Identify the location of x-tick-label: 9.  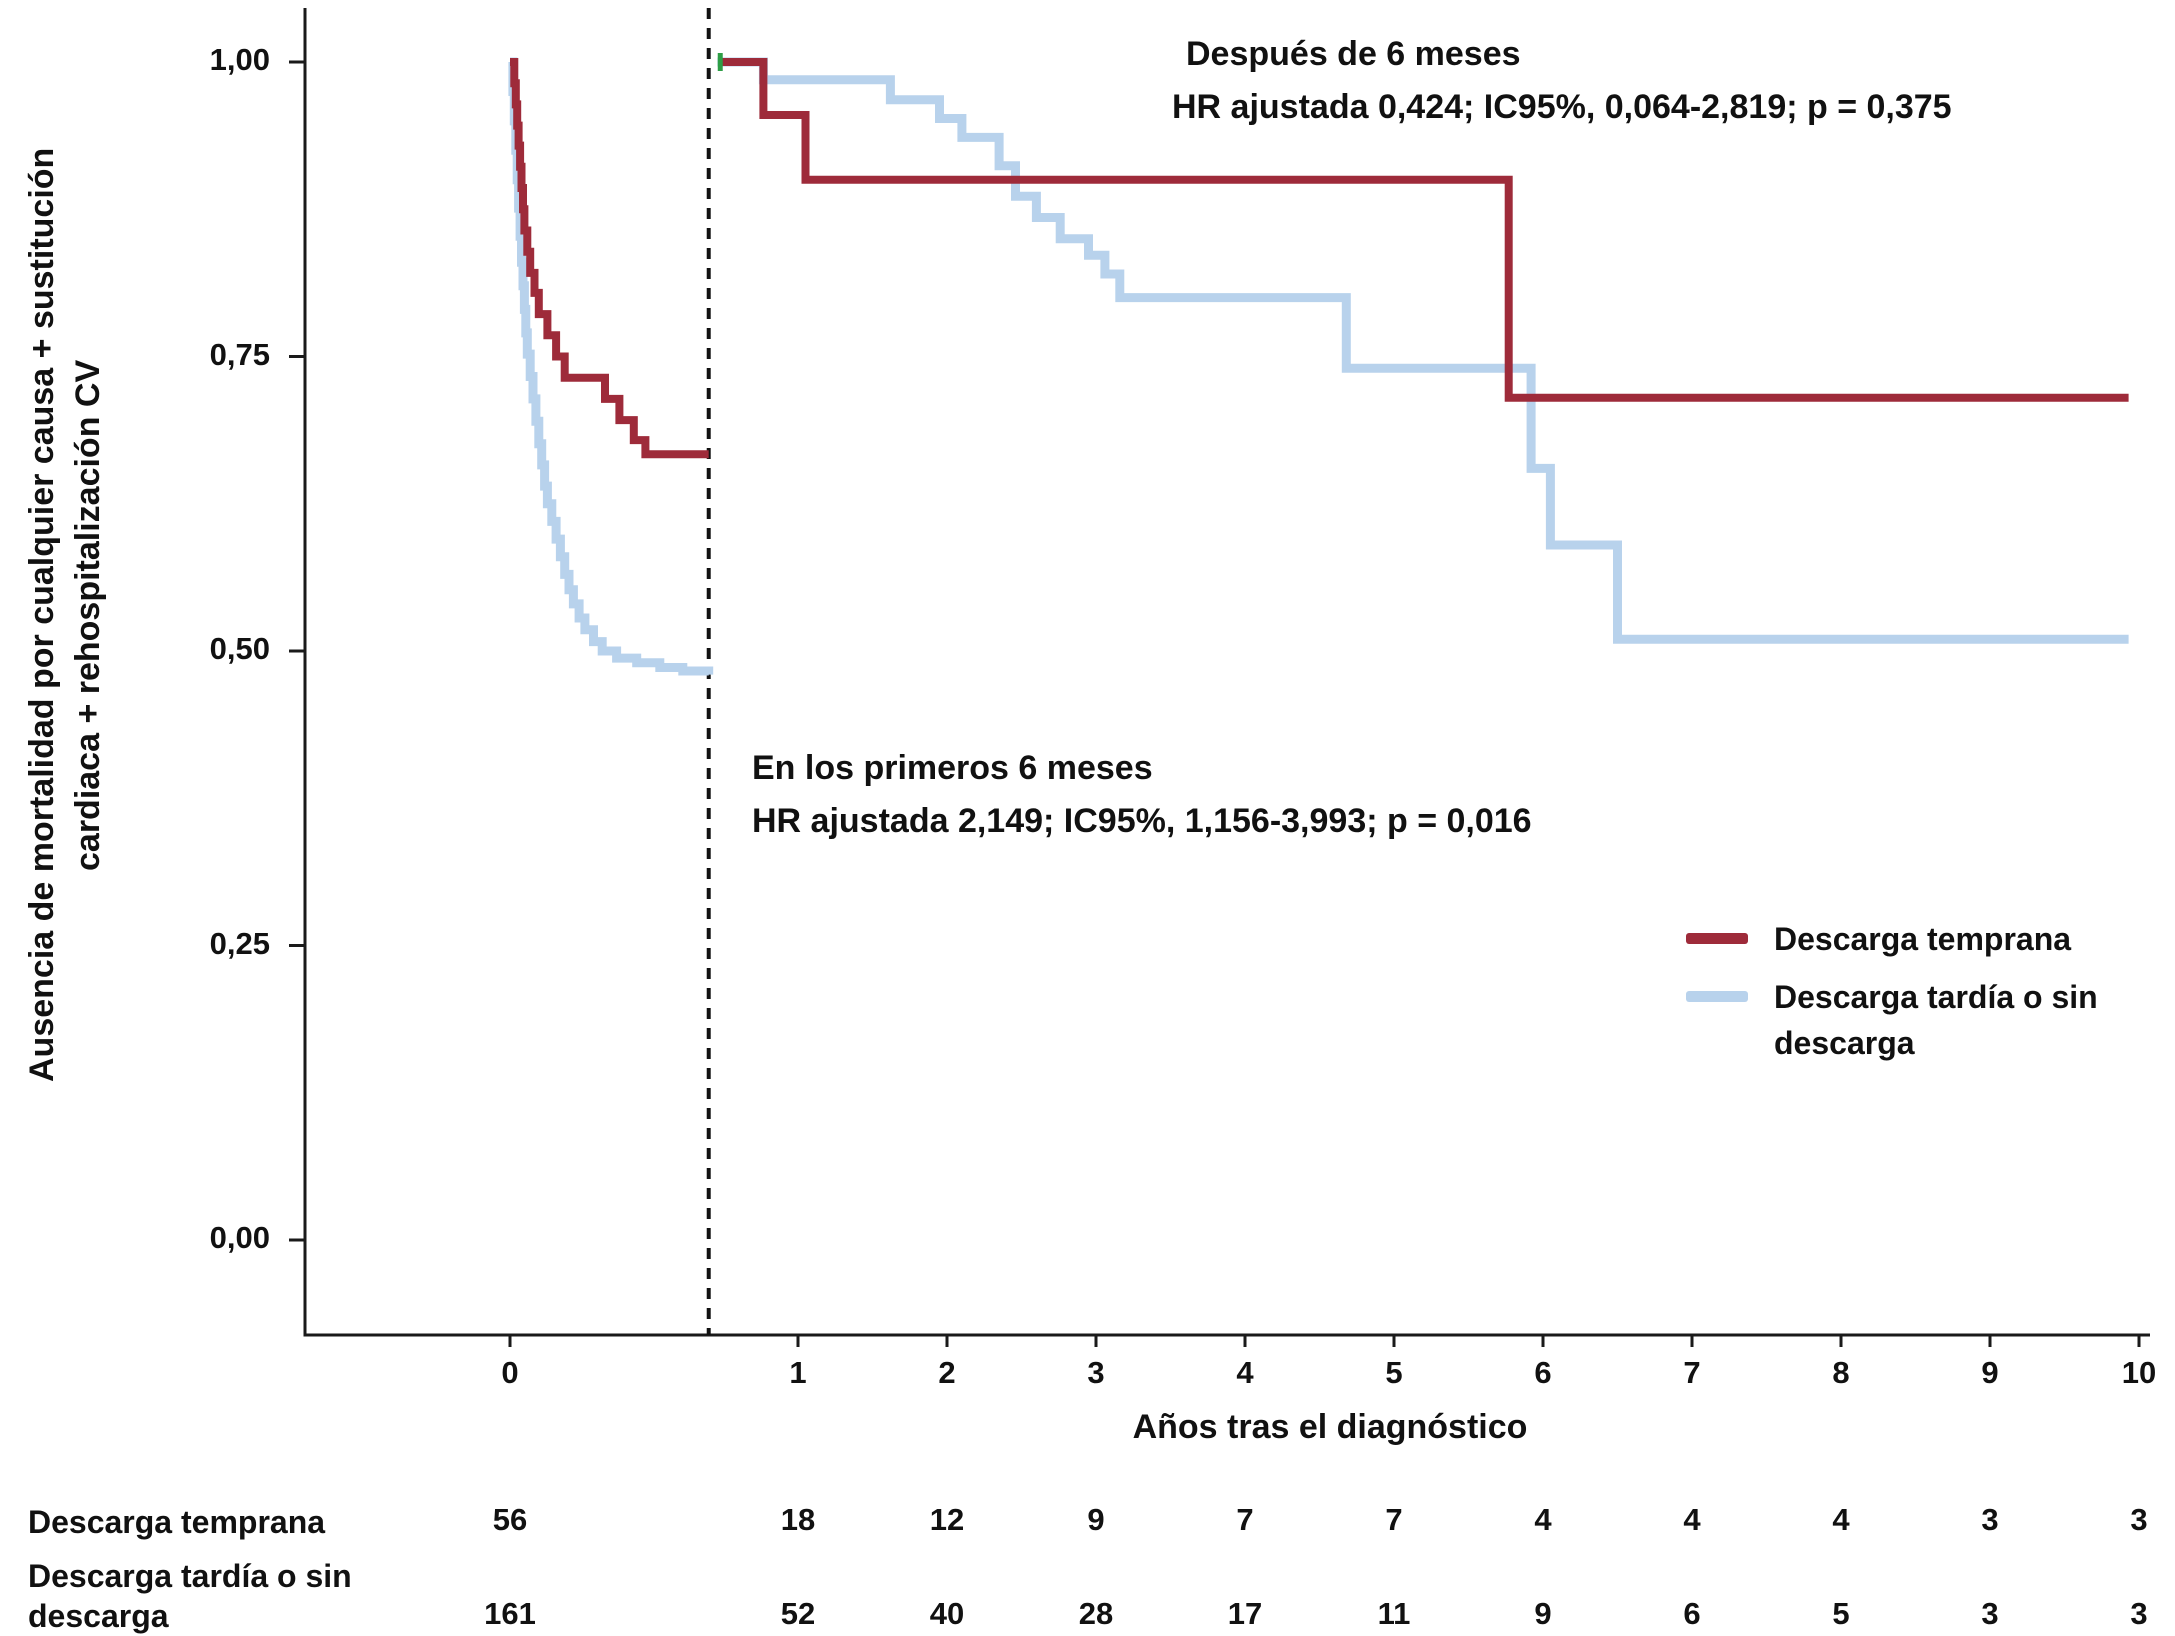
(1990, 1372).